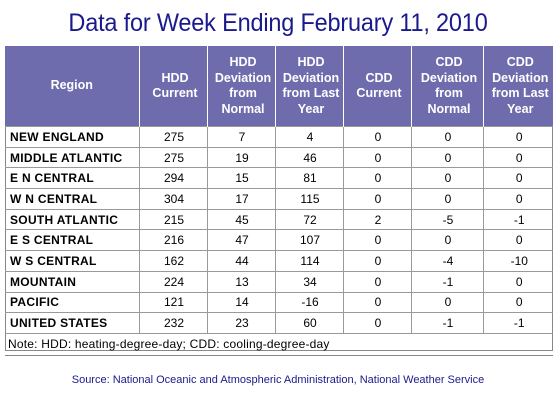 The width and height of the screenshot is (556, 400). I want to click on table-row: PACIFIC 121 14 -16 0 0 0, so click(279, 303).